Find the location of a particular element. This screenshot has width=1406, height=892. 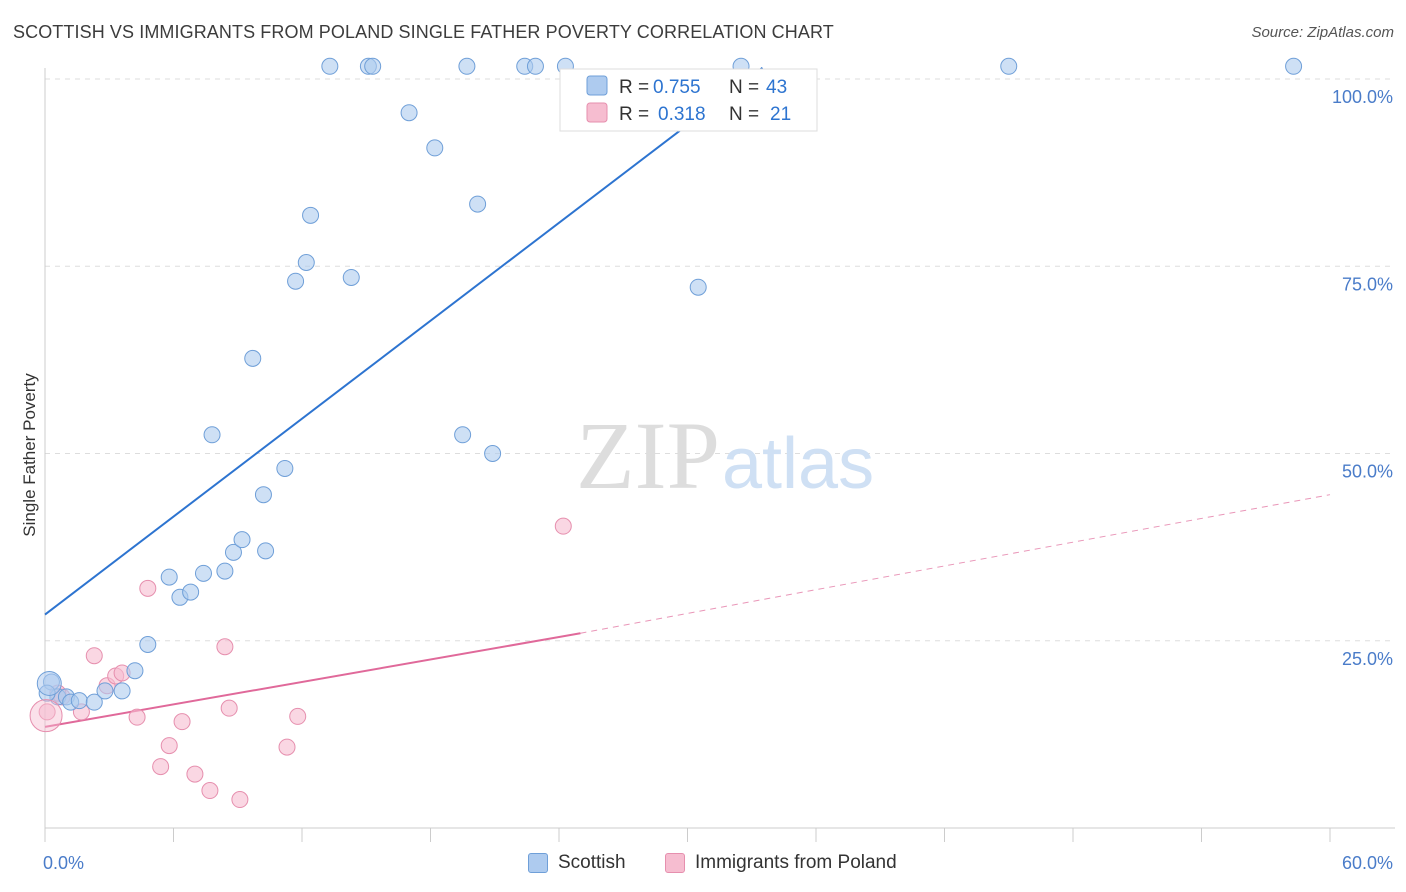

legend-n-value: 43 is located at coordinates (776, 87).